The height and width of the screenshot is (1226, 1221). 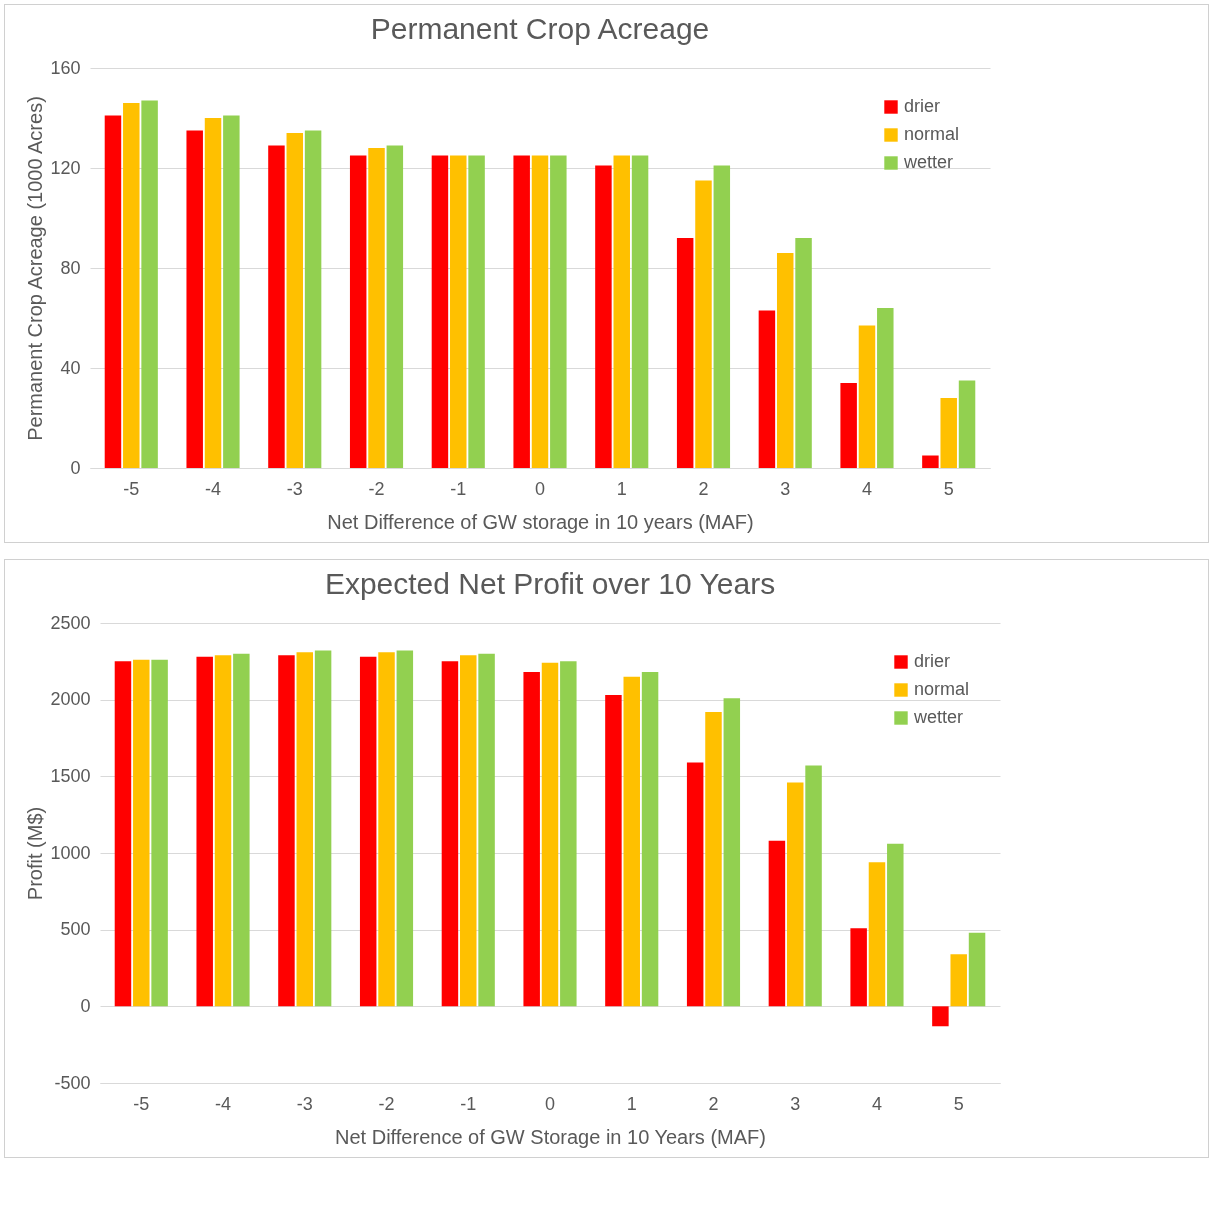 I want to click on y-tick-label: 40, so click(x=70, y=367).